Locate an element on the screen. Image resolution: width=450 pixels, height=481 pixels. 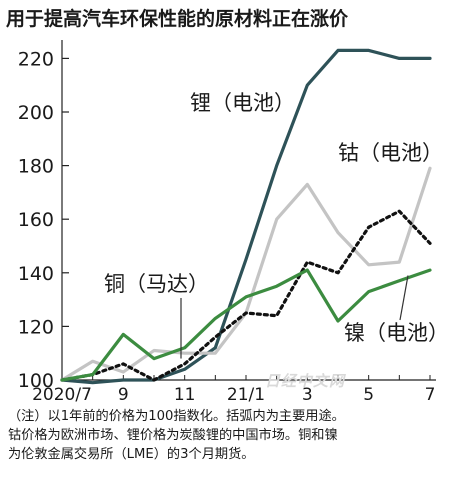
series-label: 锂（电池） is located at coordinates (242, 103).